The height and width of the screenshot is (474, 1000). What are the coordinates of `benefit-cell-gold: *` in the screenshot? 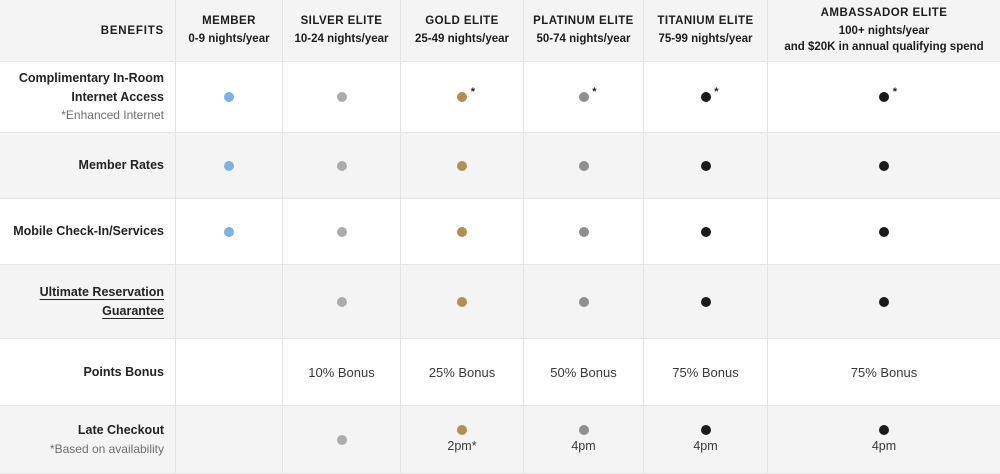 It's located at (461, 97).